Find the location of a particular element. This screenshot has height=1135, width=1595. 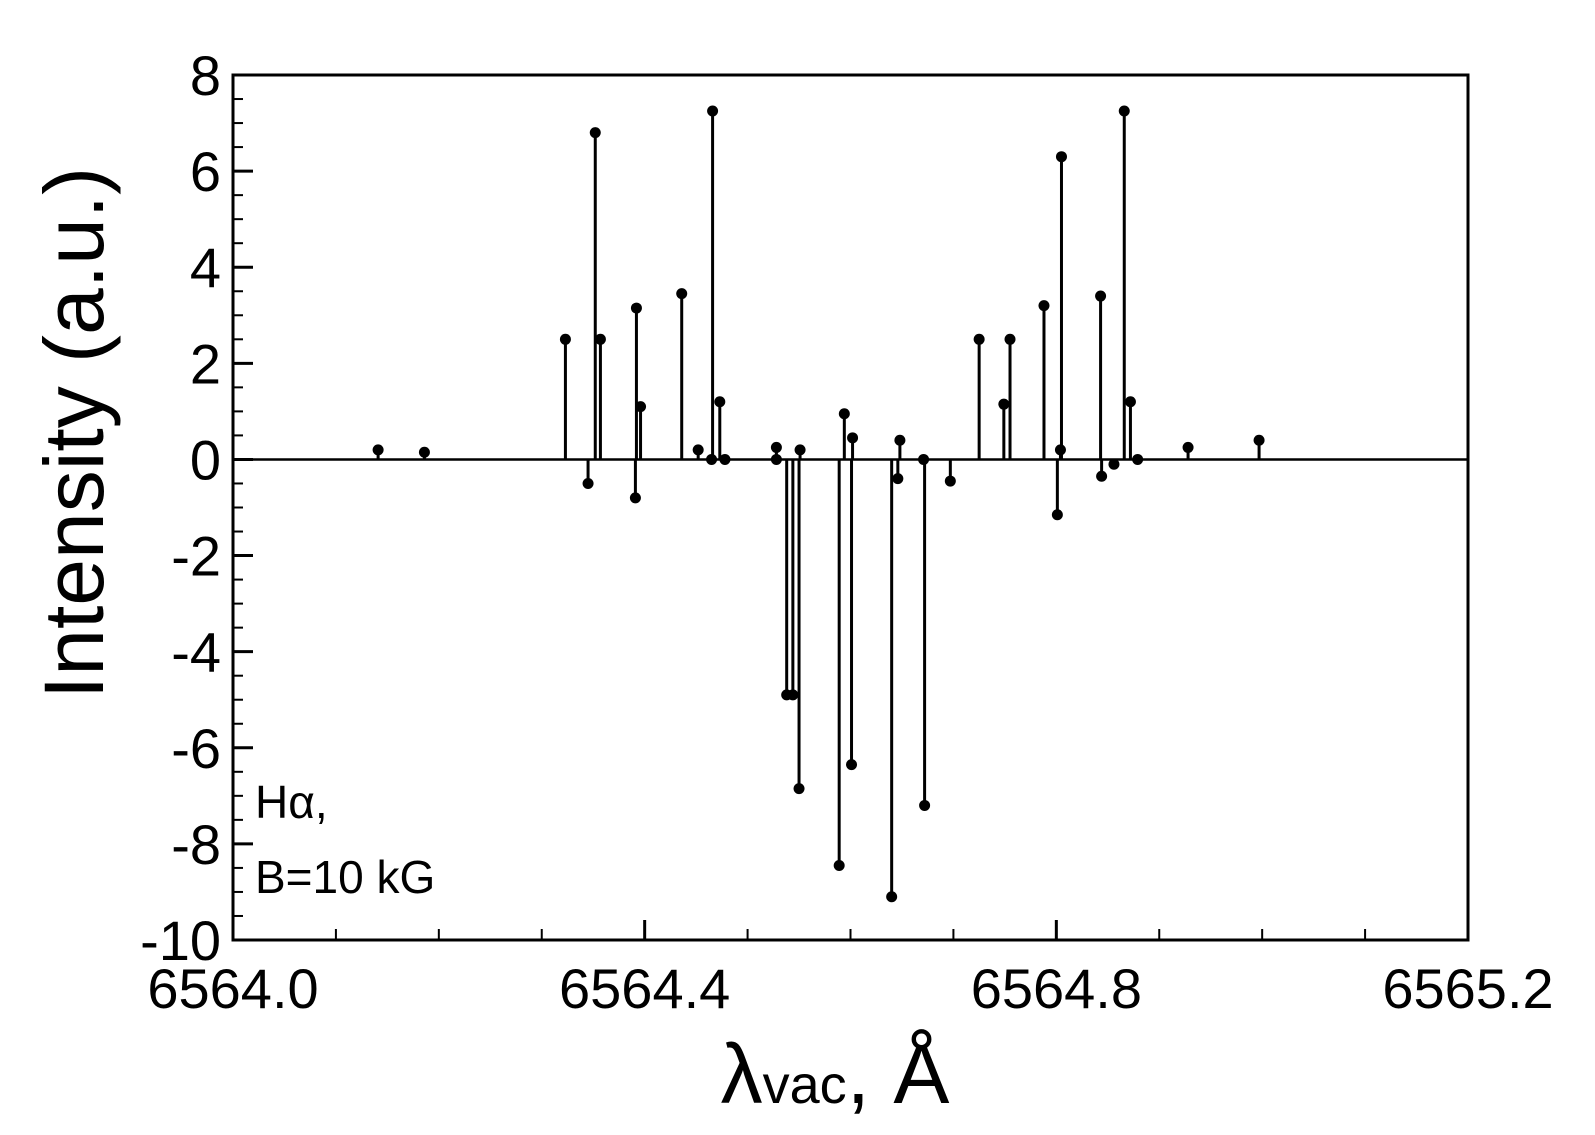

y-tick-label: 6 is located at coordinates (205, 171).